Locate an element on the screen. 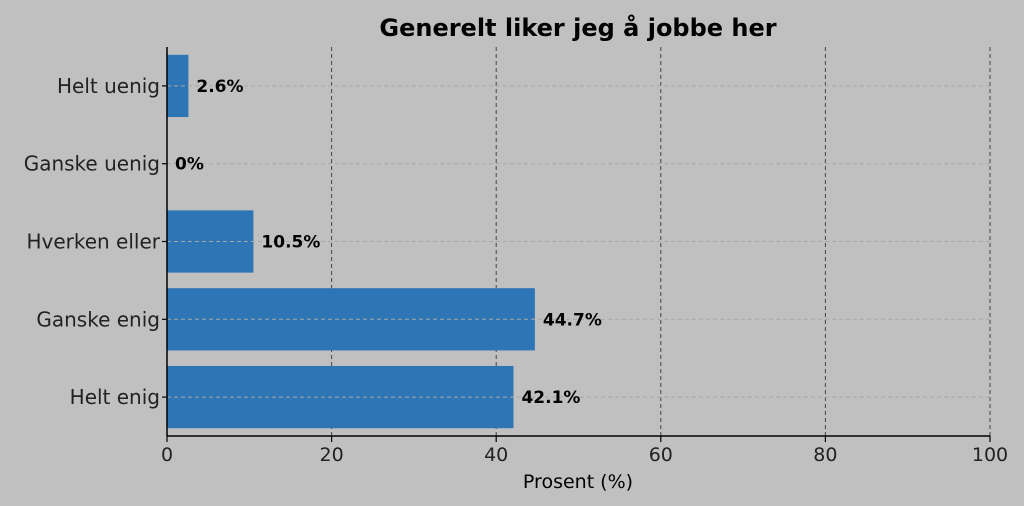 The width and height of the screenshot is (1024, 506). y-tick-label: Ganske uenig is located at coordinates (92, 164).